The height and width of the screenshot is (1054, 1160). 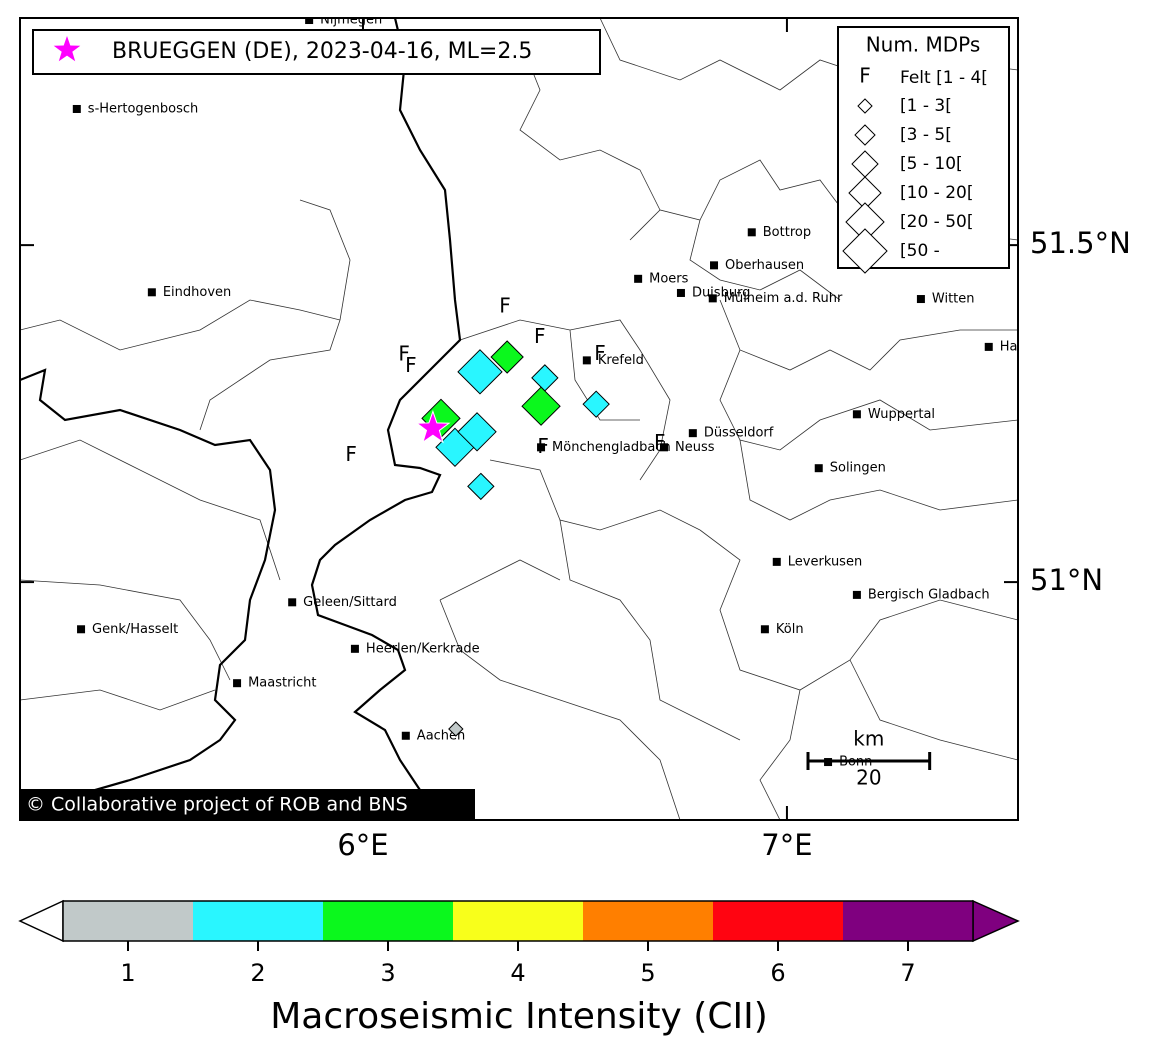 What do you see at coordinates (868, 778) in the screenshot?
I see `scale-length: 20` at bounding box center [868, 778].